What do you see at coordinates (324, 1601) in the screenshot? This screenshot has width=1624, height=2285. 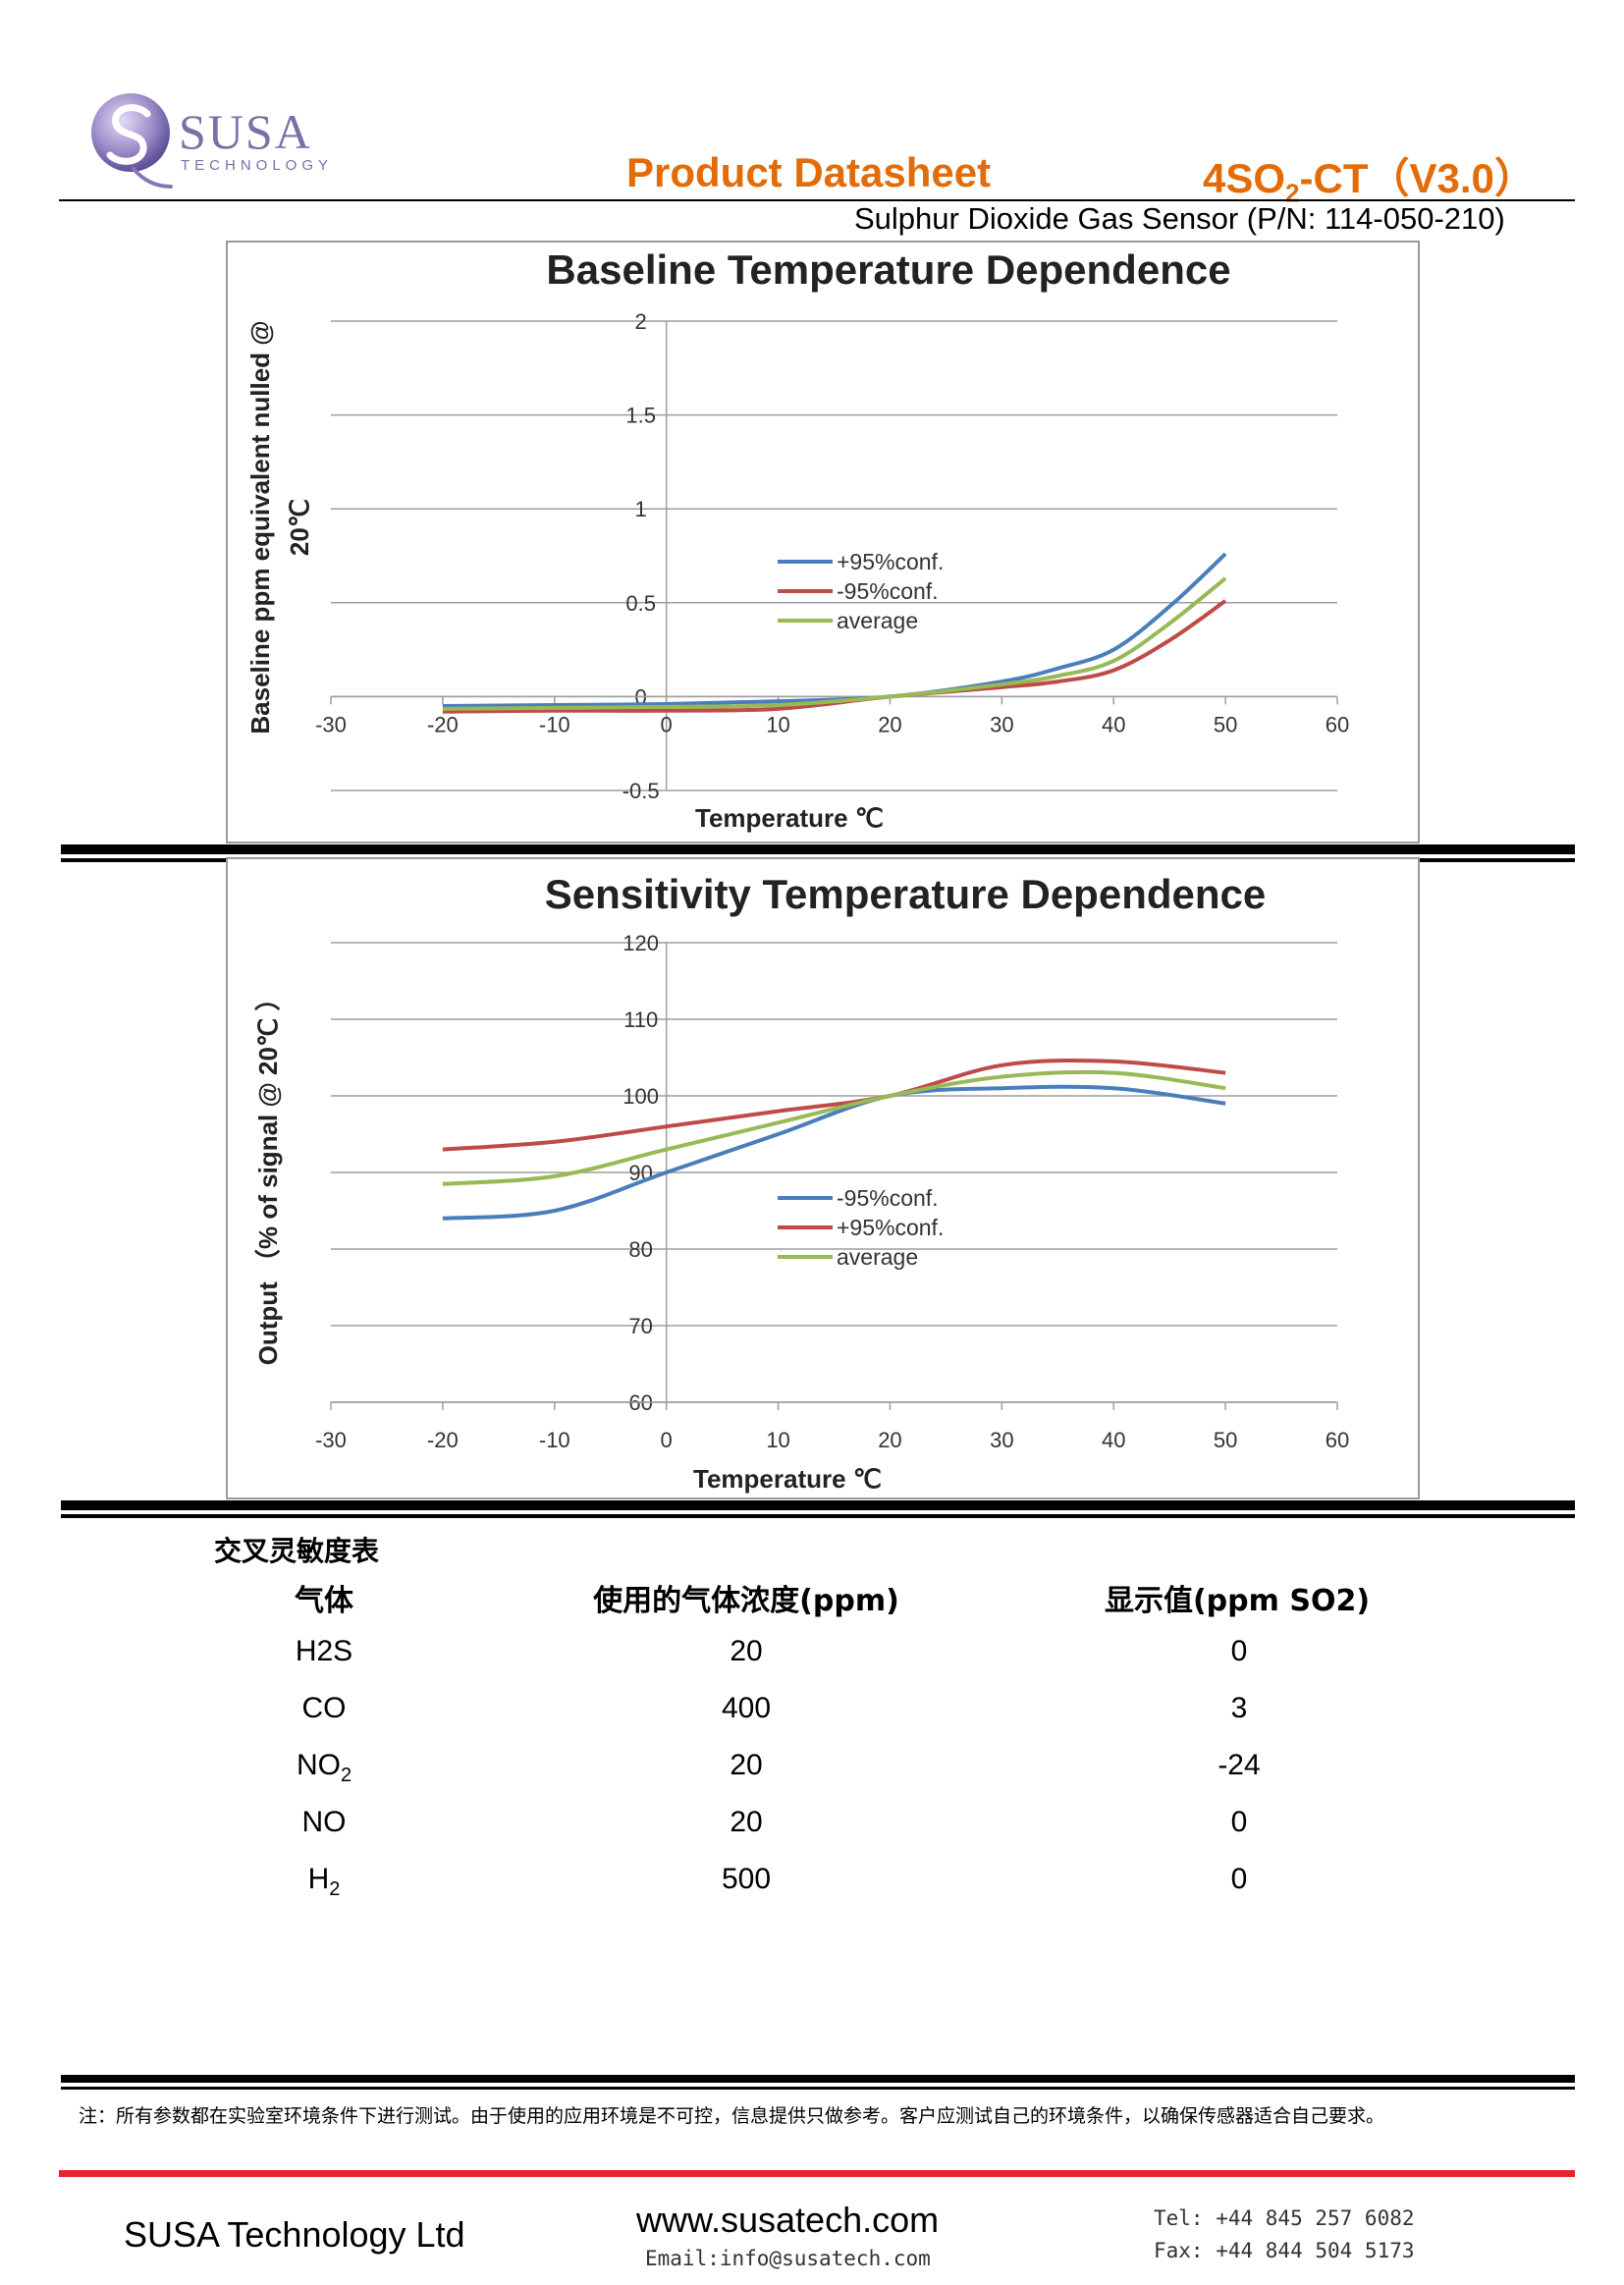 I see `column-header-gas: 气体` at bounding box center [324, 1601].